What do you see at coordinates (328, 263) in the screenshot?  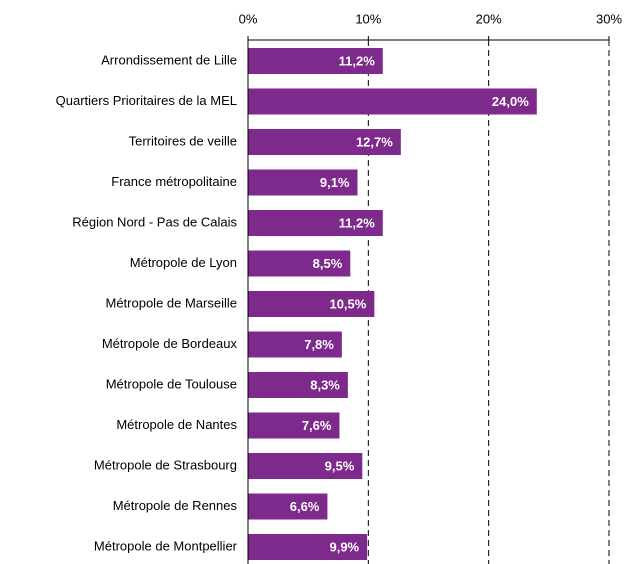 I see `value-label: 8,5%` at bounding box center [328, 263].